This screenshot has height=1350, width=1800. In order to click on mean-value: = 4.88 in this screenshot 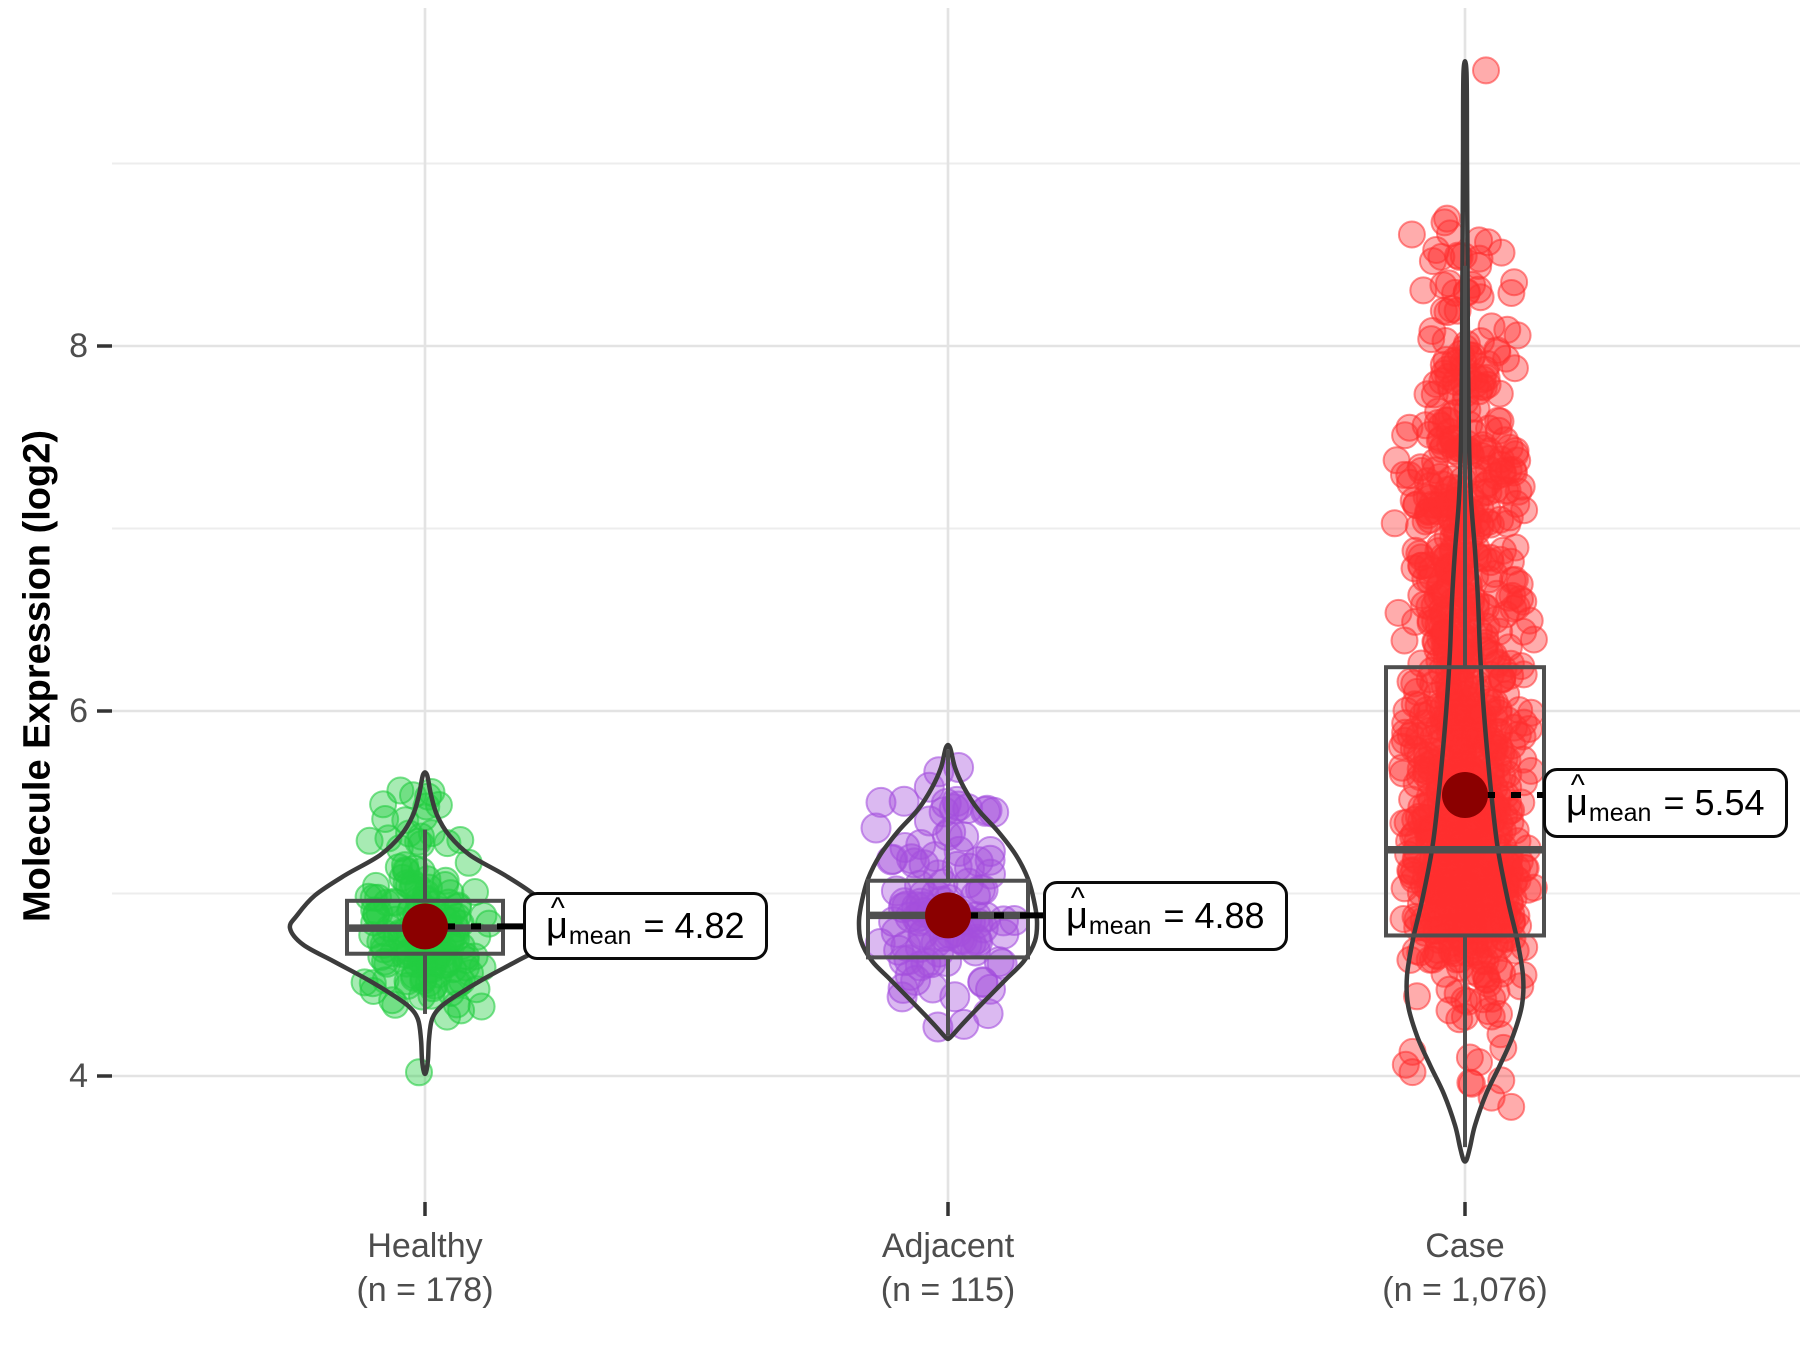, I will do `click(1214, 915)`.